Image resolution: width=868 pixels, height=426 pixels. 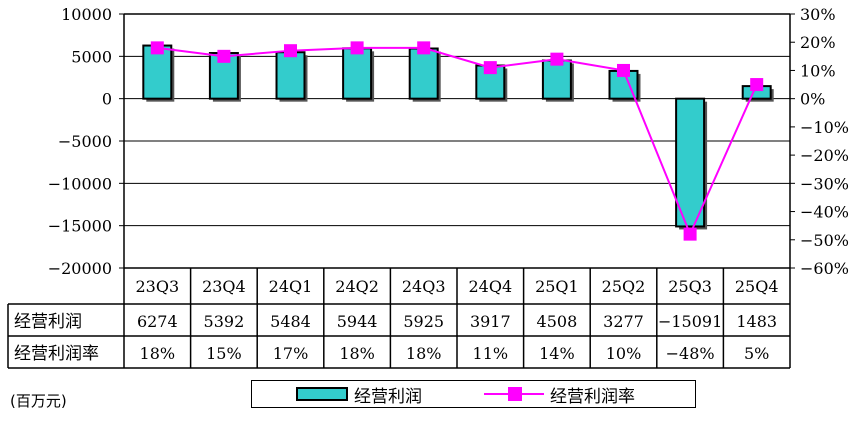 I want to click on right-tick-label: −10%, so click(x=824, y=127).